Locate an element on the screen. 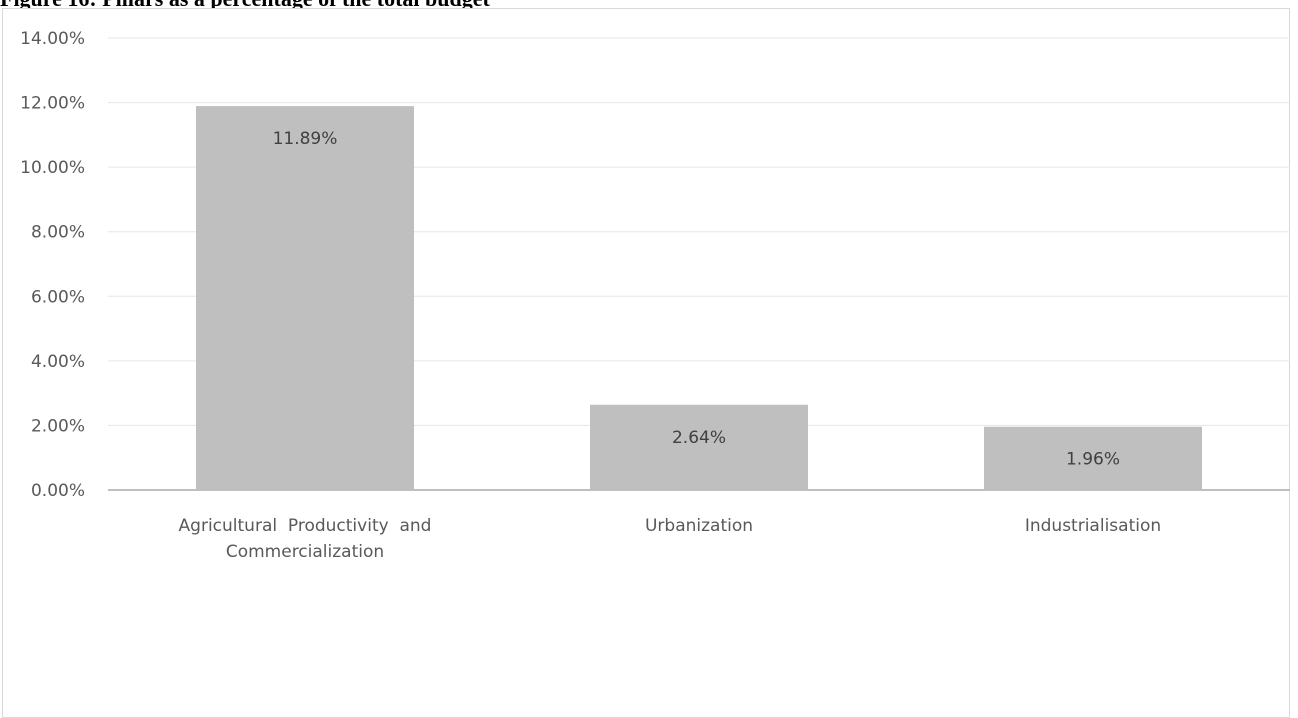 This screenshot has width=1298, height=718. x-tick-label-line: Urbanization is located at coordinates (699, 526).